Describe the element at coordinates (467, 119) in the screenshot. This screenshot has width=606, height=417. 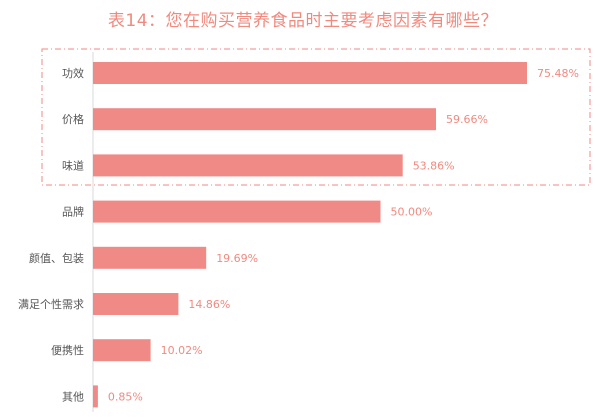
I see `value-label-1: 59.66%` at that location.